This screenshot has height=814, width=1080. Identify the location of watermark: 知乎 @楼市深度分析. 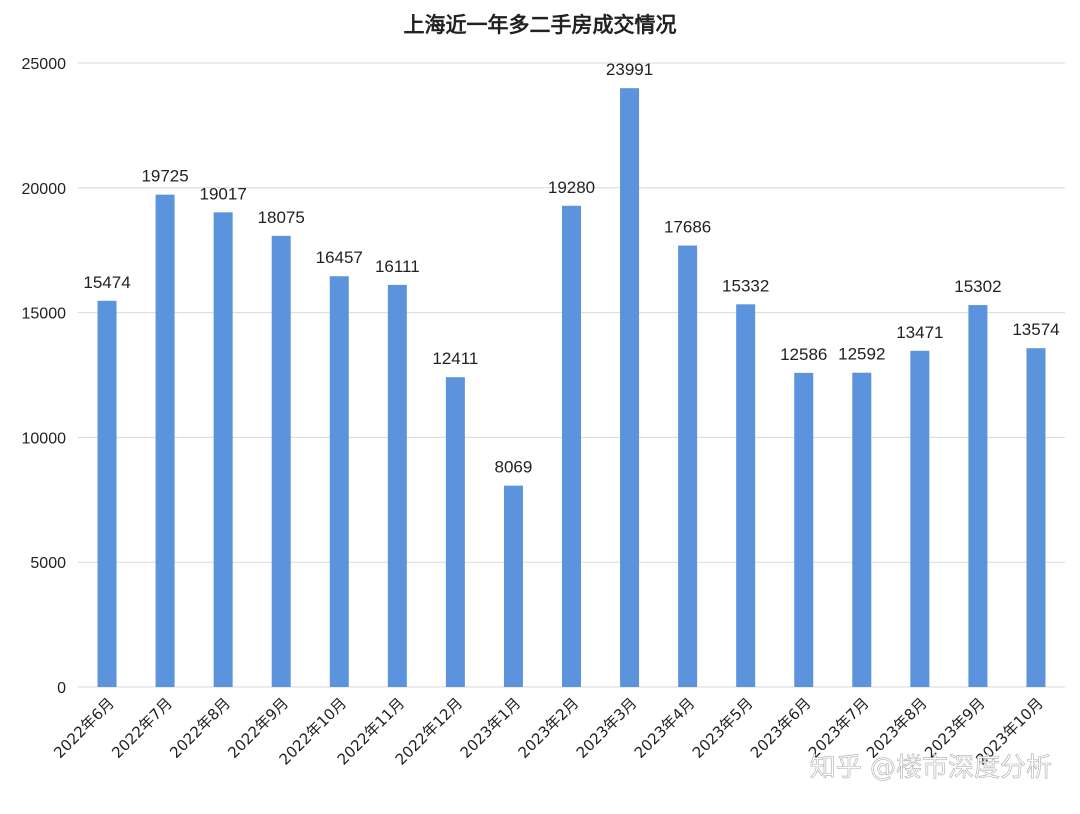
(931, 768).